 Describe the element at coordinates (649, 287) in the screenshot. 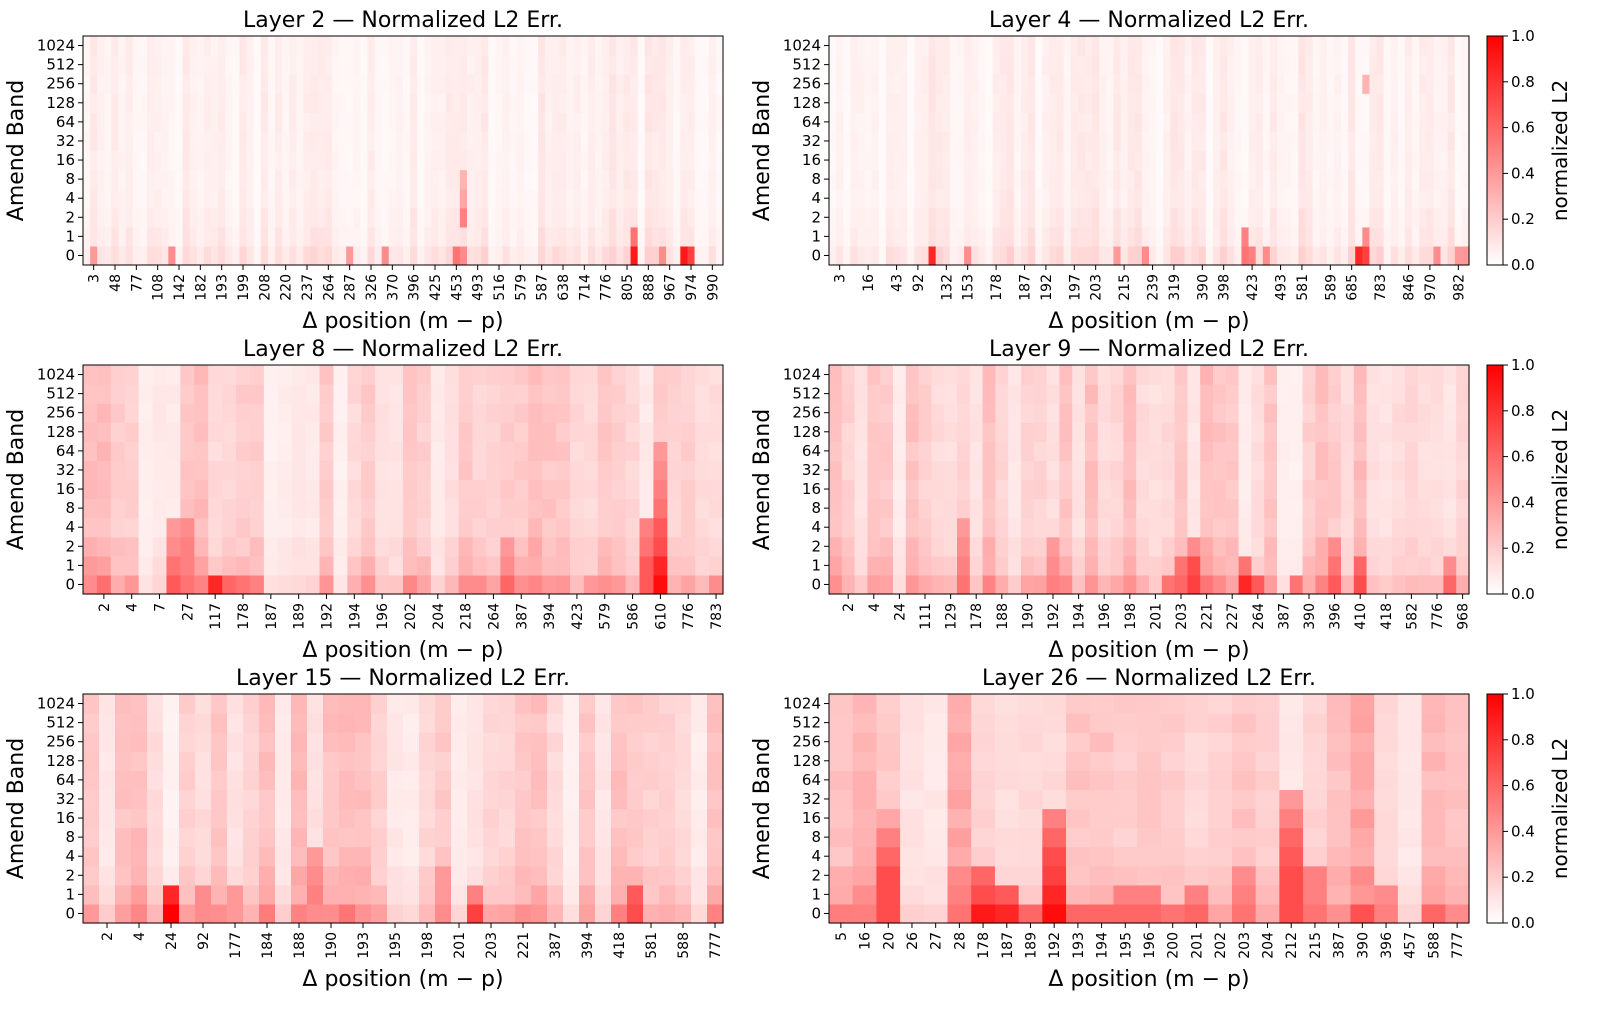

I see `x-tick-label: 888` at that location.